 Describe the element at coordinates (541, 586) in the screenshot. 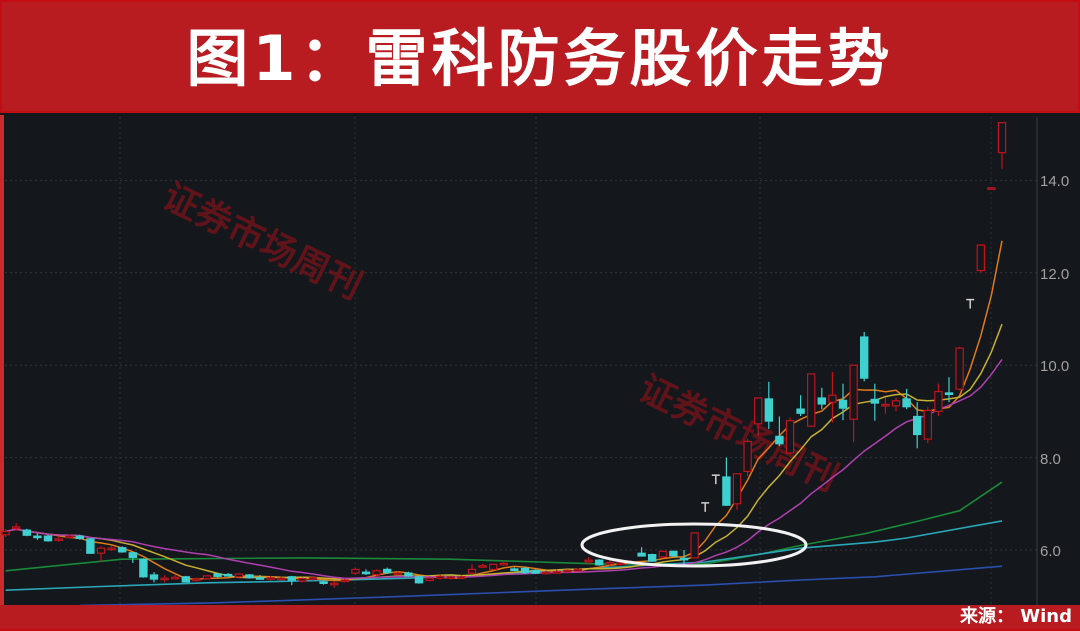

I see `moving-average-line` at that location.